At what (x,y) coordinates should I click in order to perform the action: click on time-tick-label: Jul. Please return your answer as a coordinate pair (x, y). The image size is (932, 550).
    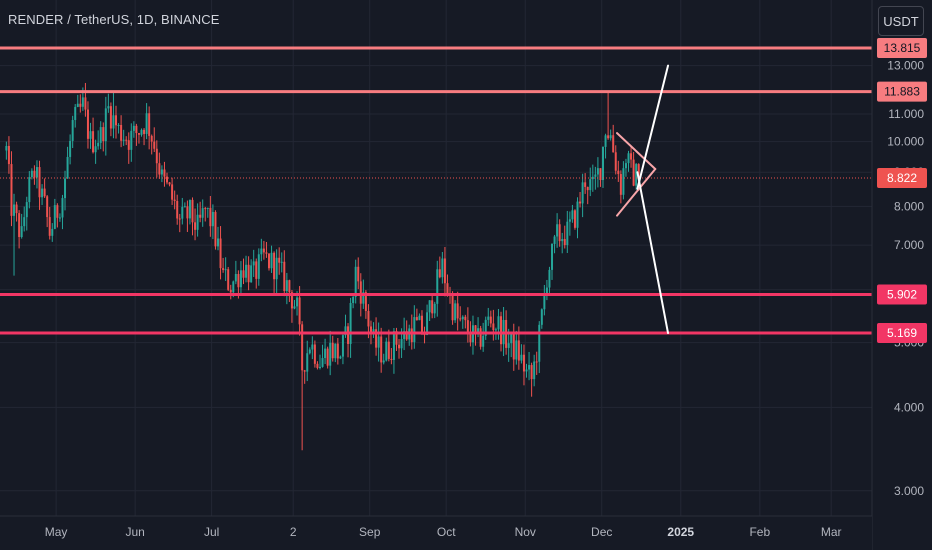
    Looking at the image, I should click on (211, 532).